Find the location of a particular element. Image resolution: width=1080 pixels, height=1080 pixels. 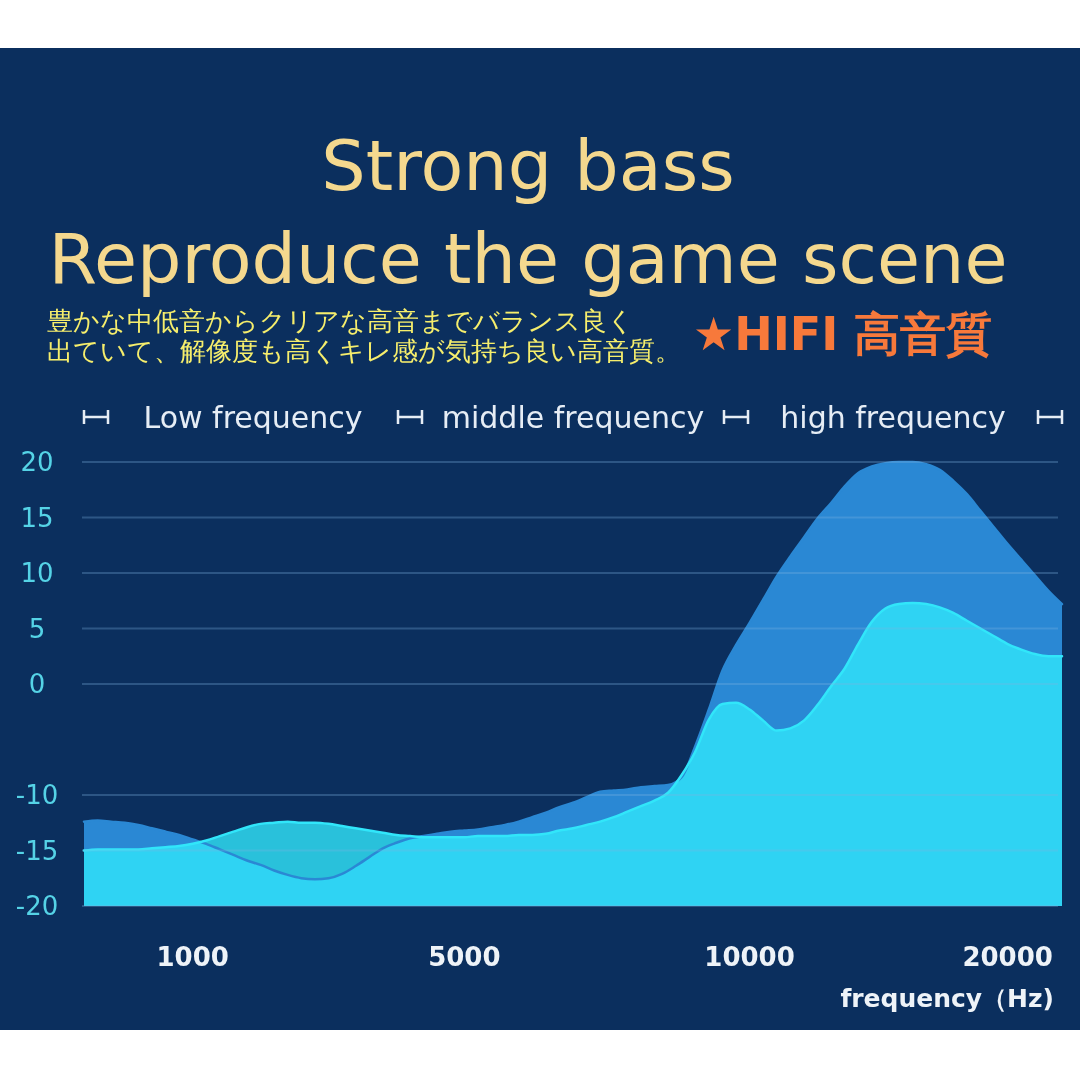

y-tick-label: 20 is located at coordinates (37, 462).